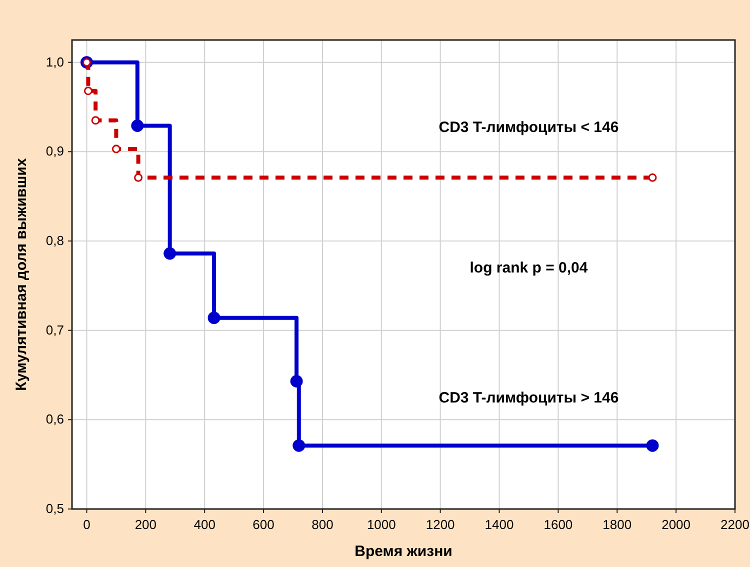 The height and width of the screenshot is (567, 750). What do you see at coordinates (86, 524) in the screenshot?
I see `x-tick-label: 0` at bounding box center [86, 524].